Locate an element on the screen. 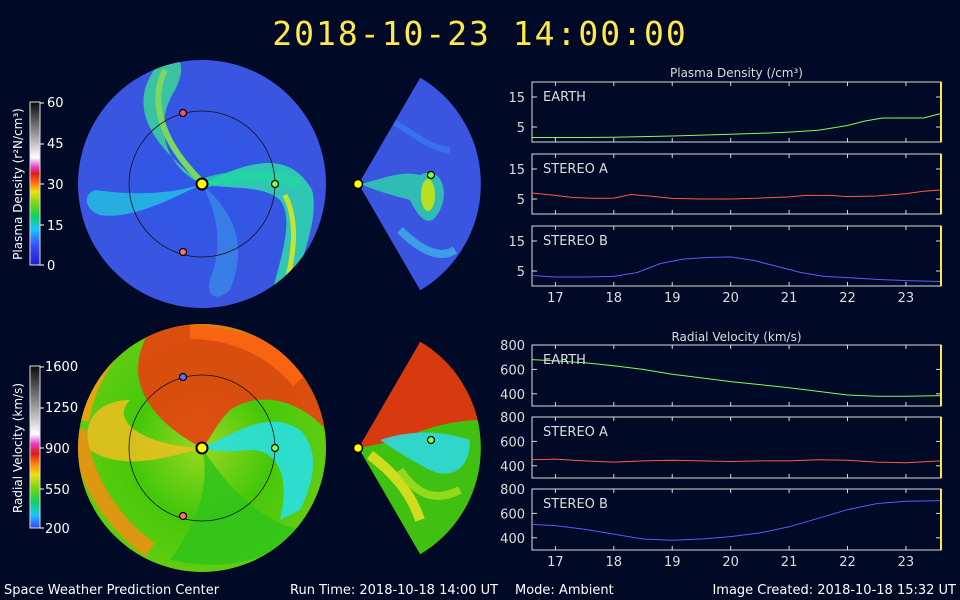 Image resolution: width=960 pixels, height=600 pixels. footer-mode: Mode: Ambient is located at coordinates (564, 590).